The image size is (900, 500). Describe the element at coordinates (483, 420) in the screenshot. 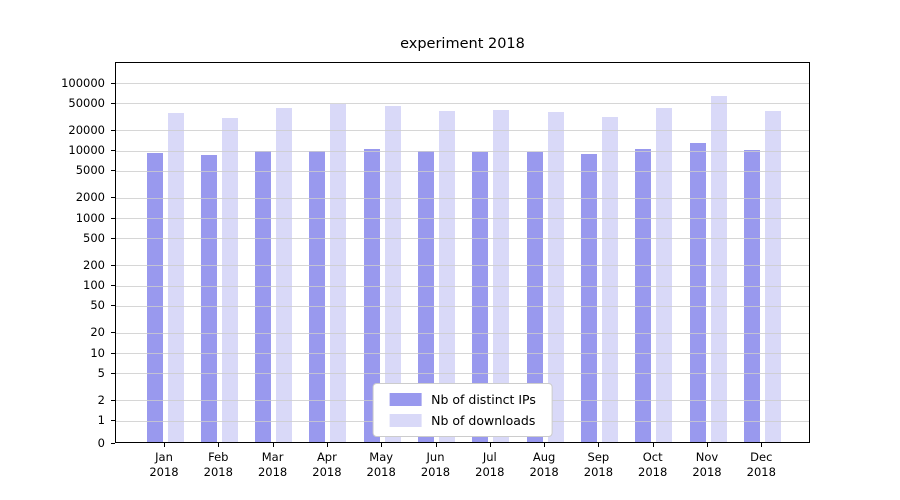

I see `legend-label-downloads: Nb of downloads` at that location.